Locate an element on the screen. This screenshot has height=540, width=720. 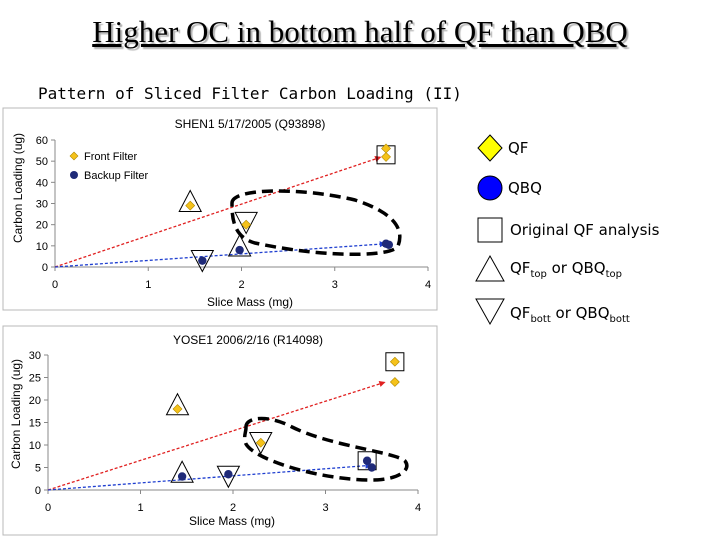
legend-bott-label: QFbott or QBQbott is located at coordinates (570, 314).